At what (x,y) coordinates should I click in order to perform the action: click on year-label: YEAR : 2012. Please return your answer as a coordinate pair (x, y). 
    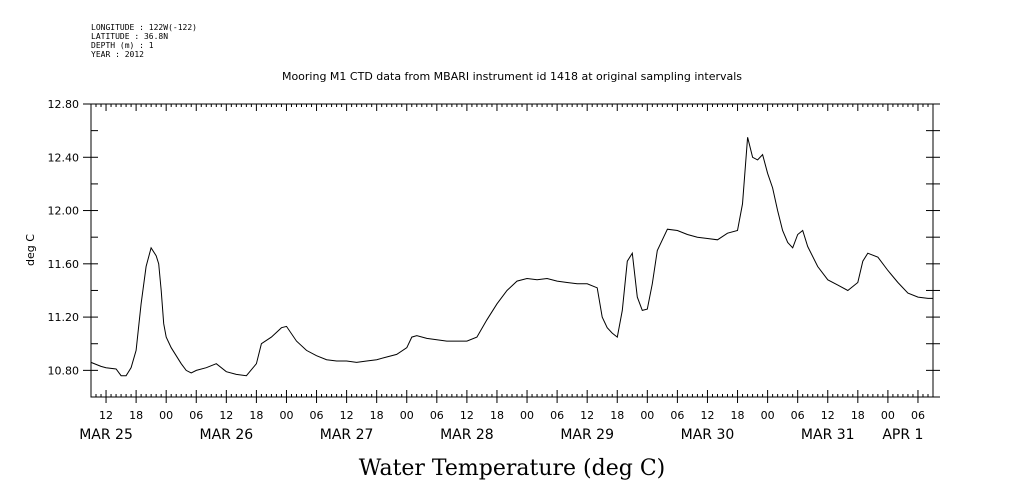
    Looking at the image, I should click on (117, 54).